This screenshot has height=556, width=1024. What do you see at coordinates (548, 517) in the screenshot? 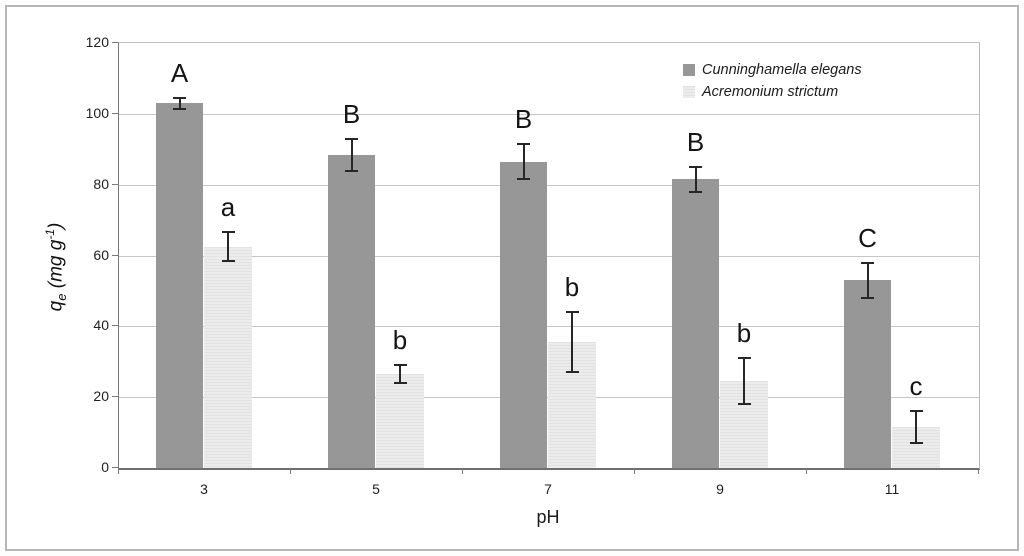
I see `x-axis-title: pH` at bounding box center [548, 517].